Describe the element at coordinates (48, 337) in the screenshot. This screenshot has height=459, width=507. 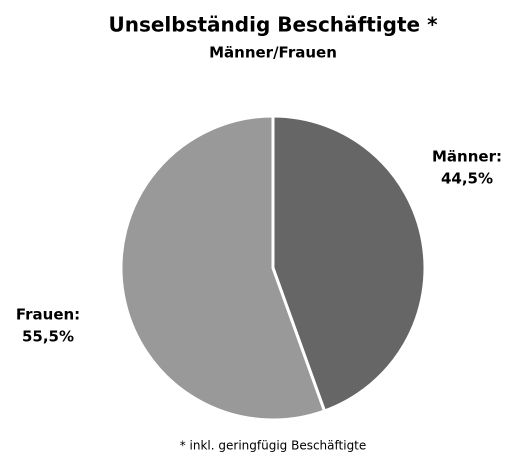
I see `value-label: 55,5%` at that location.